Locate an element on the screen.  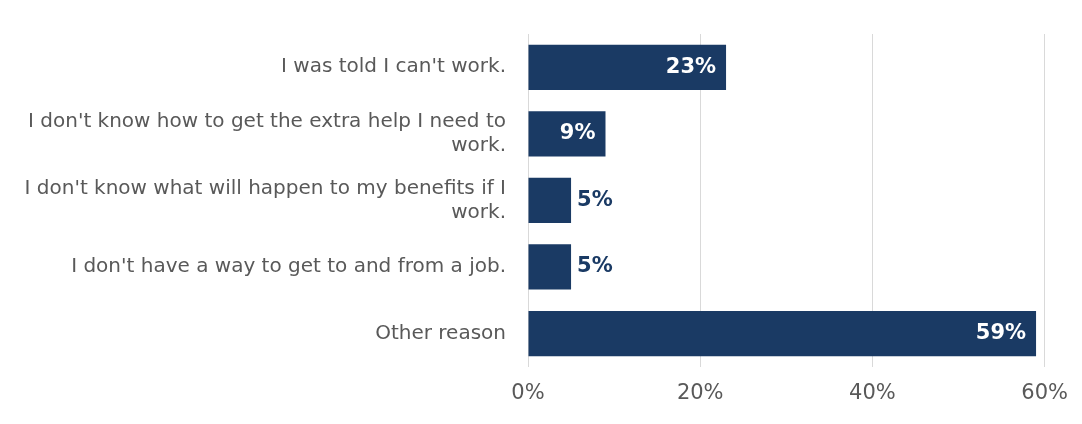
x-tick-label: 60% is located at coordinates (1045, 391).